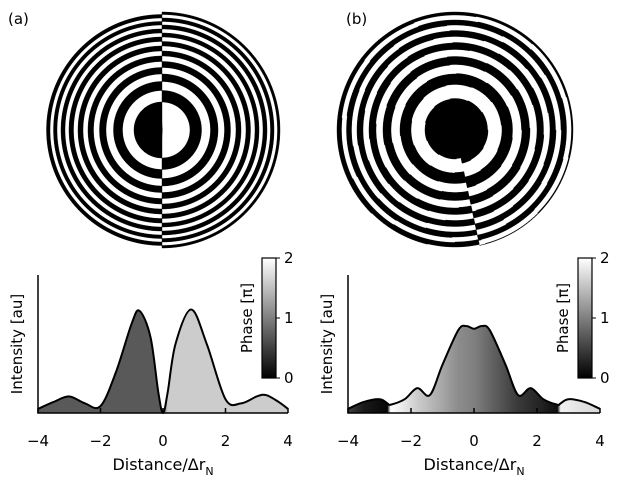  Describe the element at coordinates (18, 19) in the screenshot. I see `panel-label: (a)` at that location.